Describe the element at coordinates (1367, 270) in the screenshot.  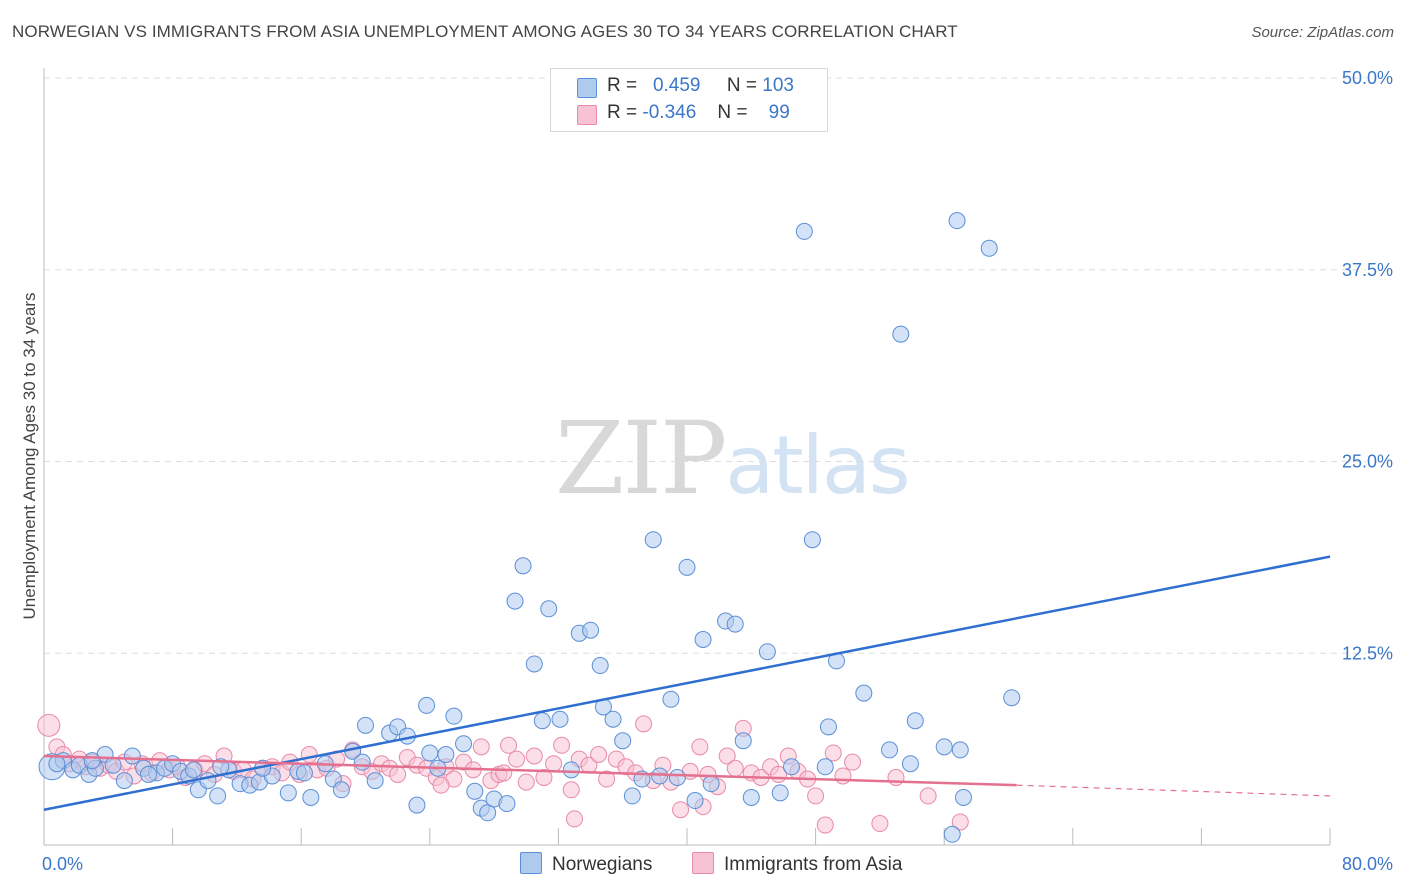
I see `y-tick-label: 37.5%` at that location.